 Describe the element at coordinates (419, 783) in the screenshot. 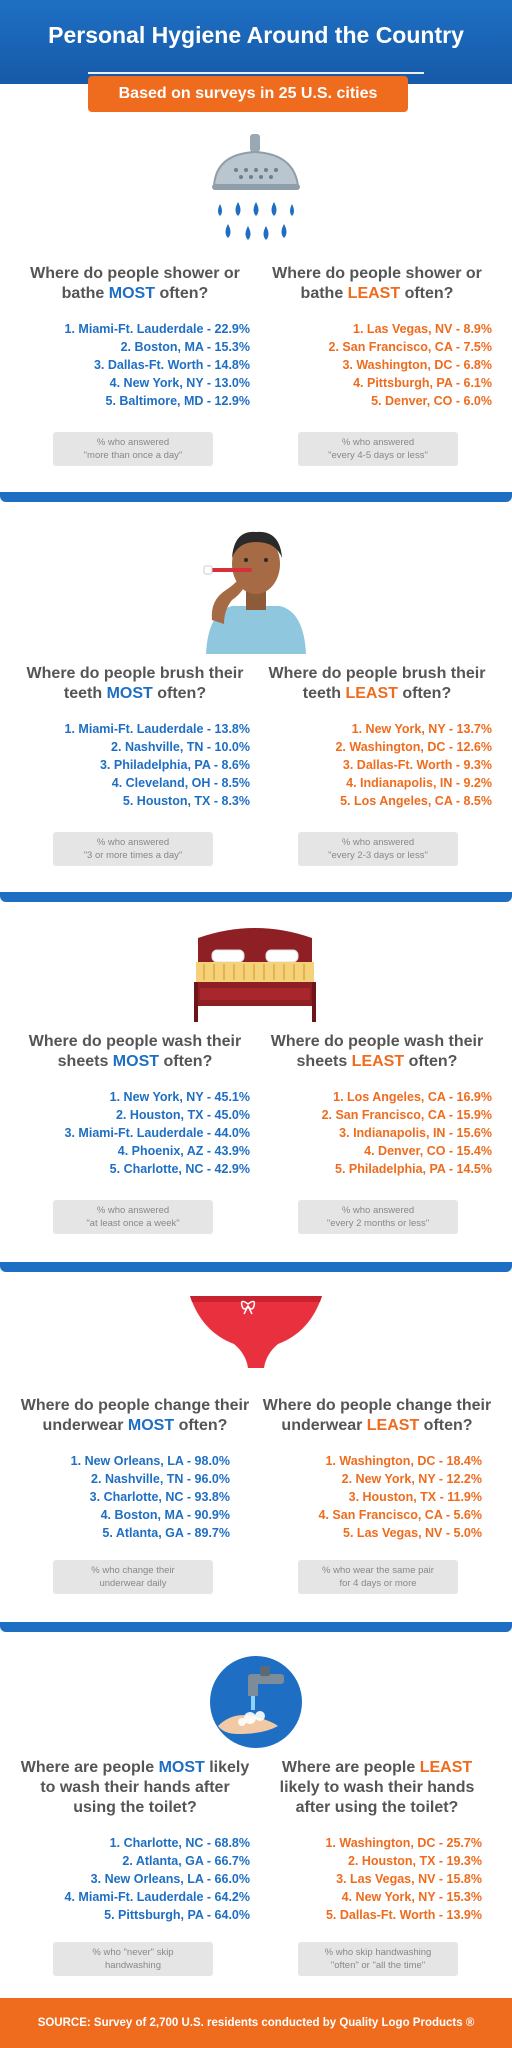

I see `list-item: 4. Indianapolis, IN - 9.2%` at that location.